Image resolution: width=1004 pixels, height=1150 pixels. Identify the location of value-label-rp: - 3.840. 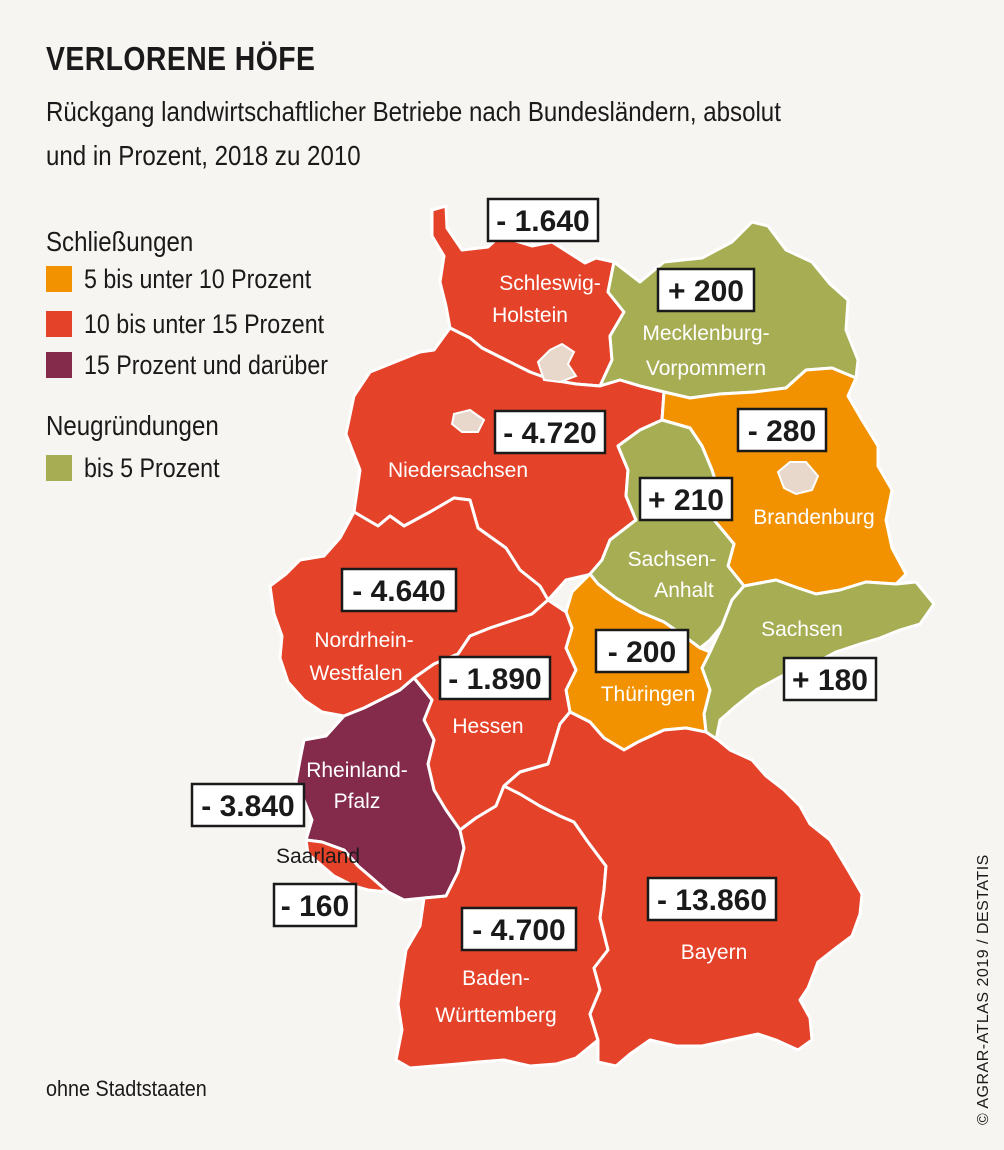
(247, 806).